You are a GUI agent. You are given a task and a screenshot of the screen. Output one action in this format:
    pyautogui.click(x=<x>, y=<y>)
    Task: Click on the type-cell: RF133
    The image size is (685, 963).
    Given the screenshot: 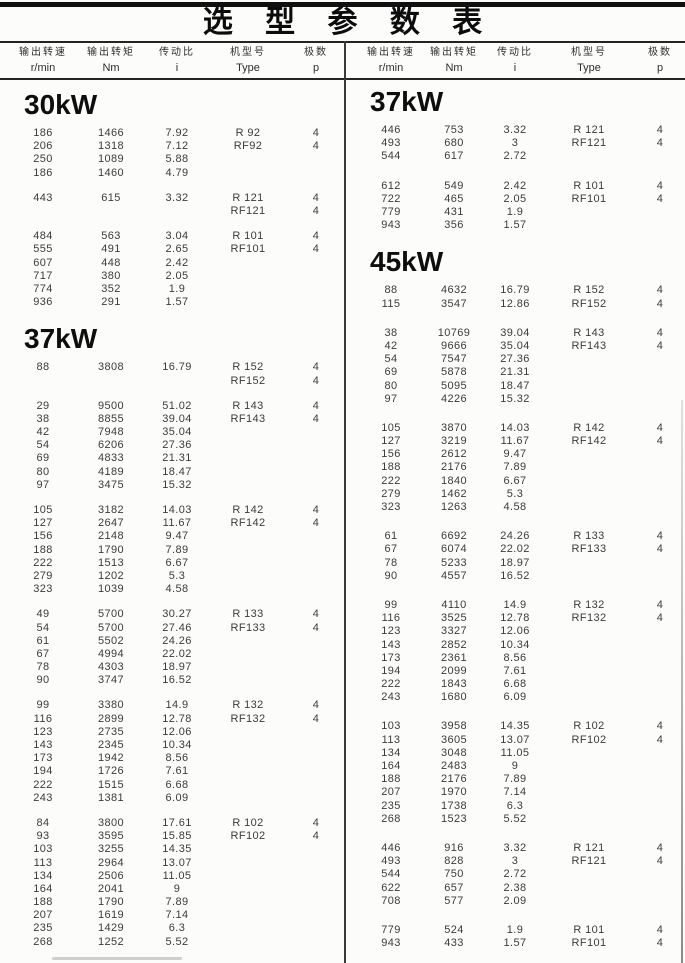 What is the action you would take?
    pyautogui.click(x=589, y=549)
    